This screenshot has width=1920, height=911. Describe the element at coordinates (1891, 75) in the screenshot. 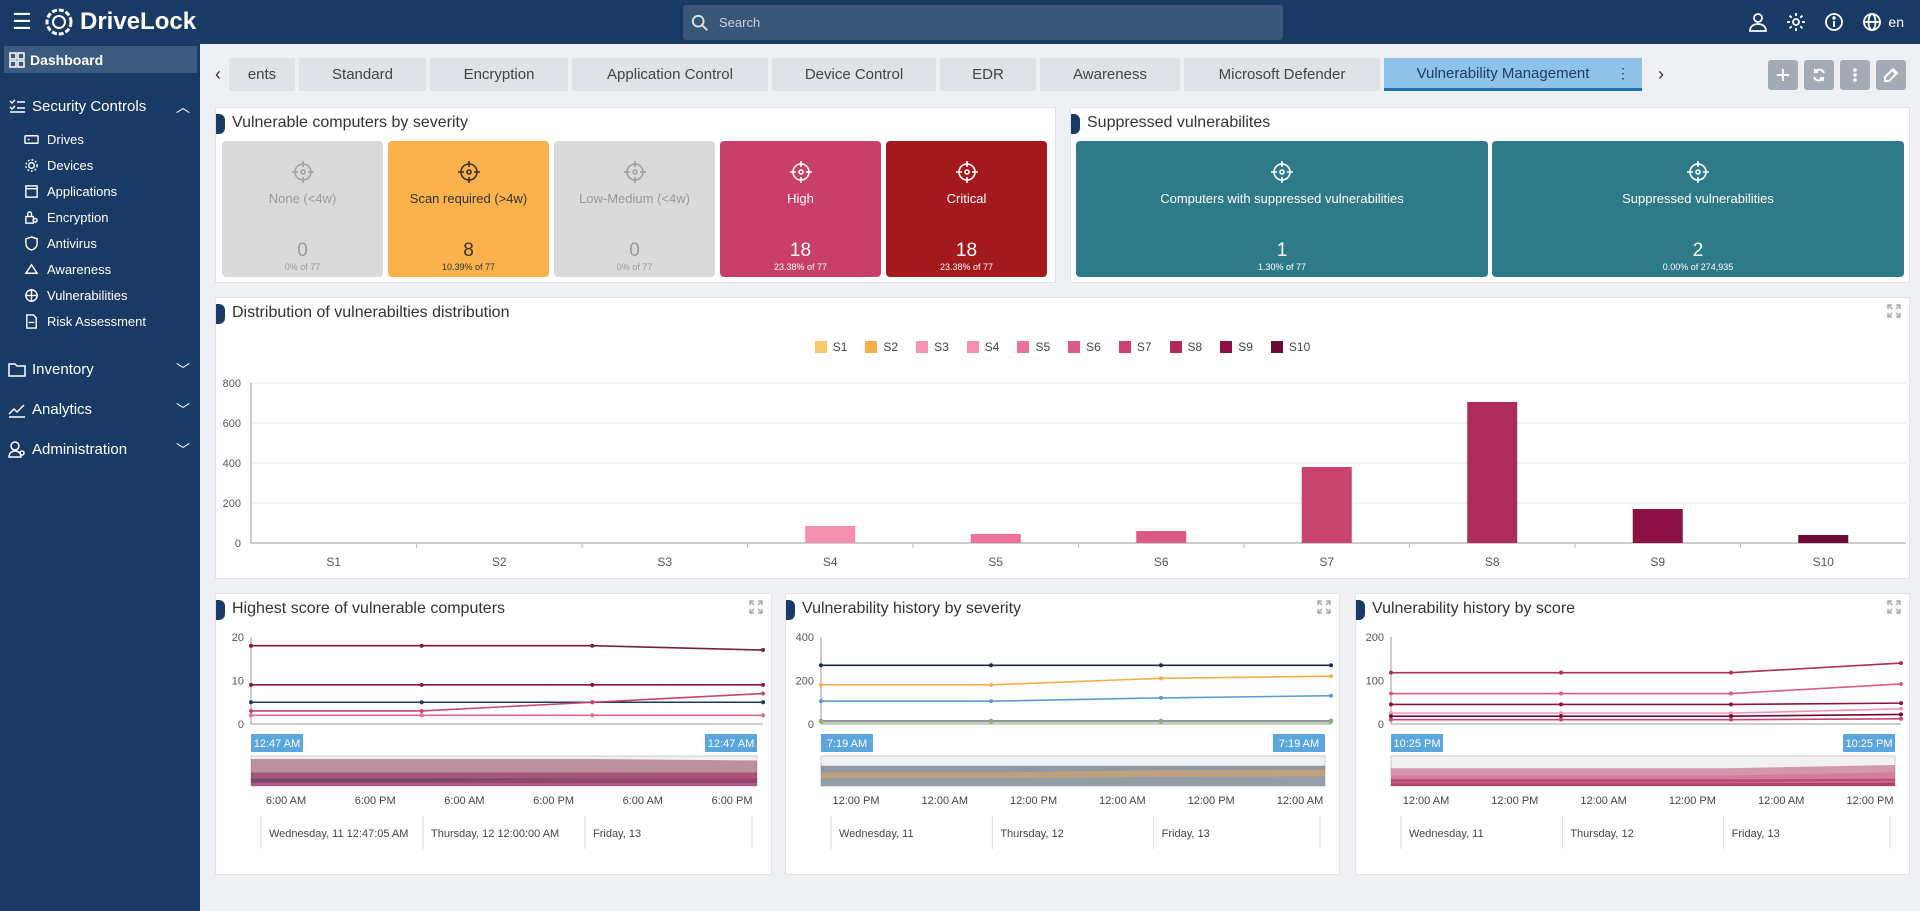

I see `edit-button` at that location.